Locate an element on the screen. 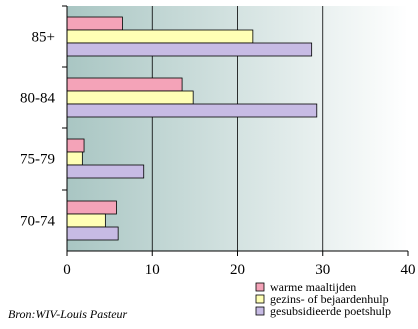  bar-85+-series-1 is located at coordinates (94, 23).